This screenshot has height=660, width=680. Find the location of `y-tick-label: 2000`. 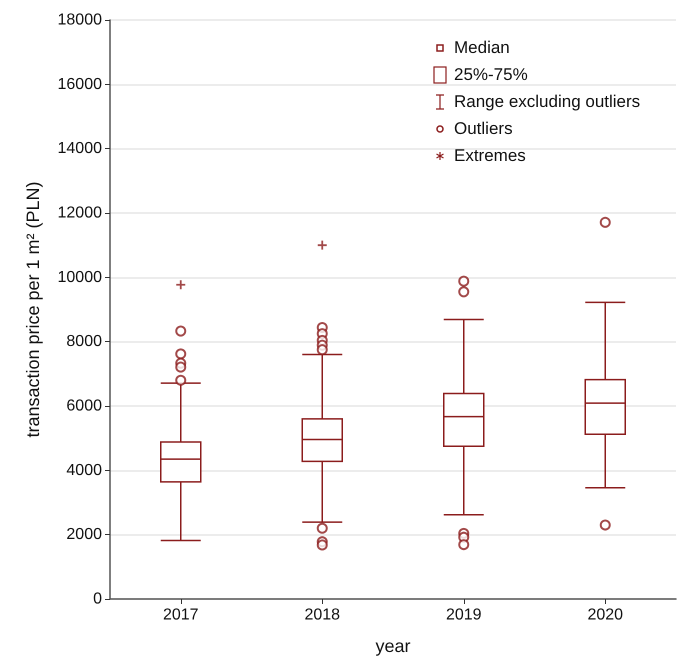

y-tick-label: 2000 is located at coordinates (84, 535).